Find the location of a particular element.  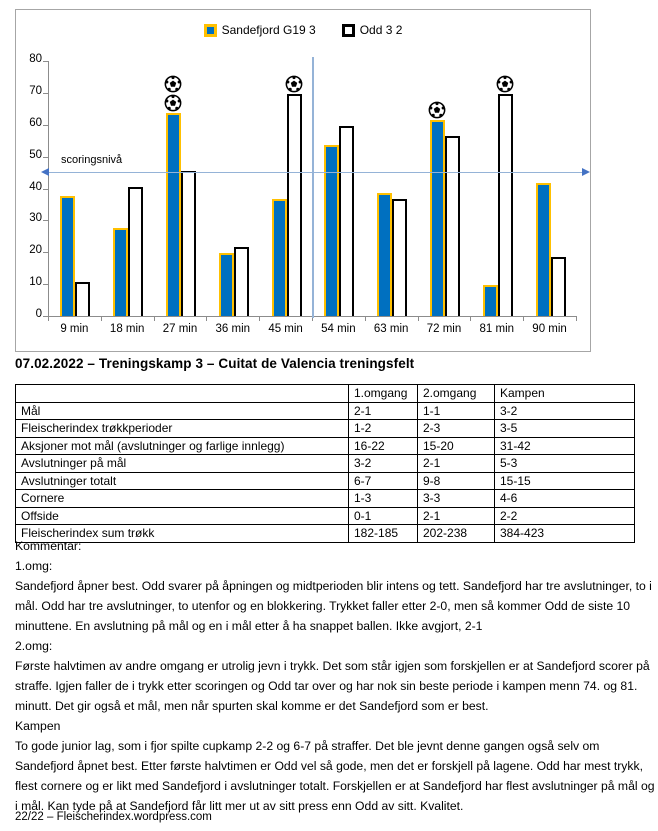

value-cell: 384-423 is located at coordinates (564, 533).